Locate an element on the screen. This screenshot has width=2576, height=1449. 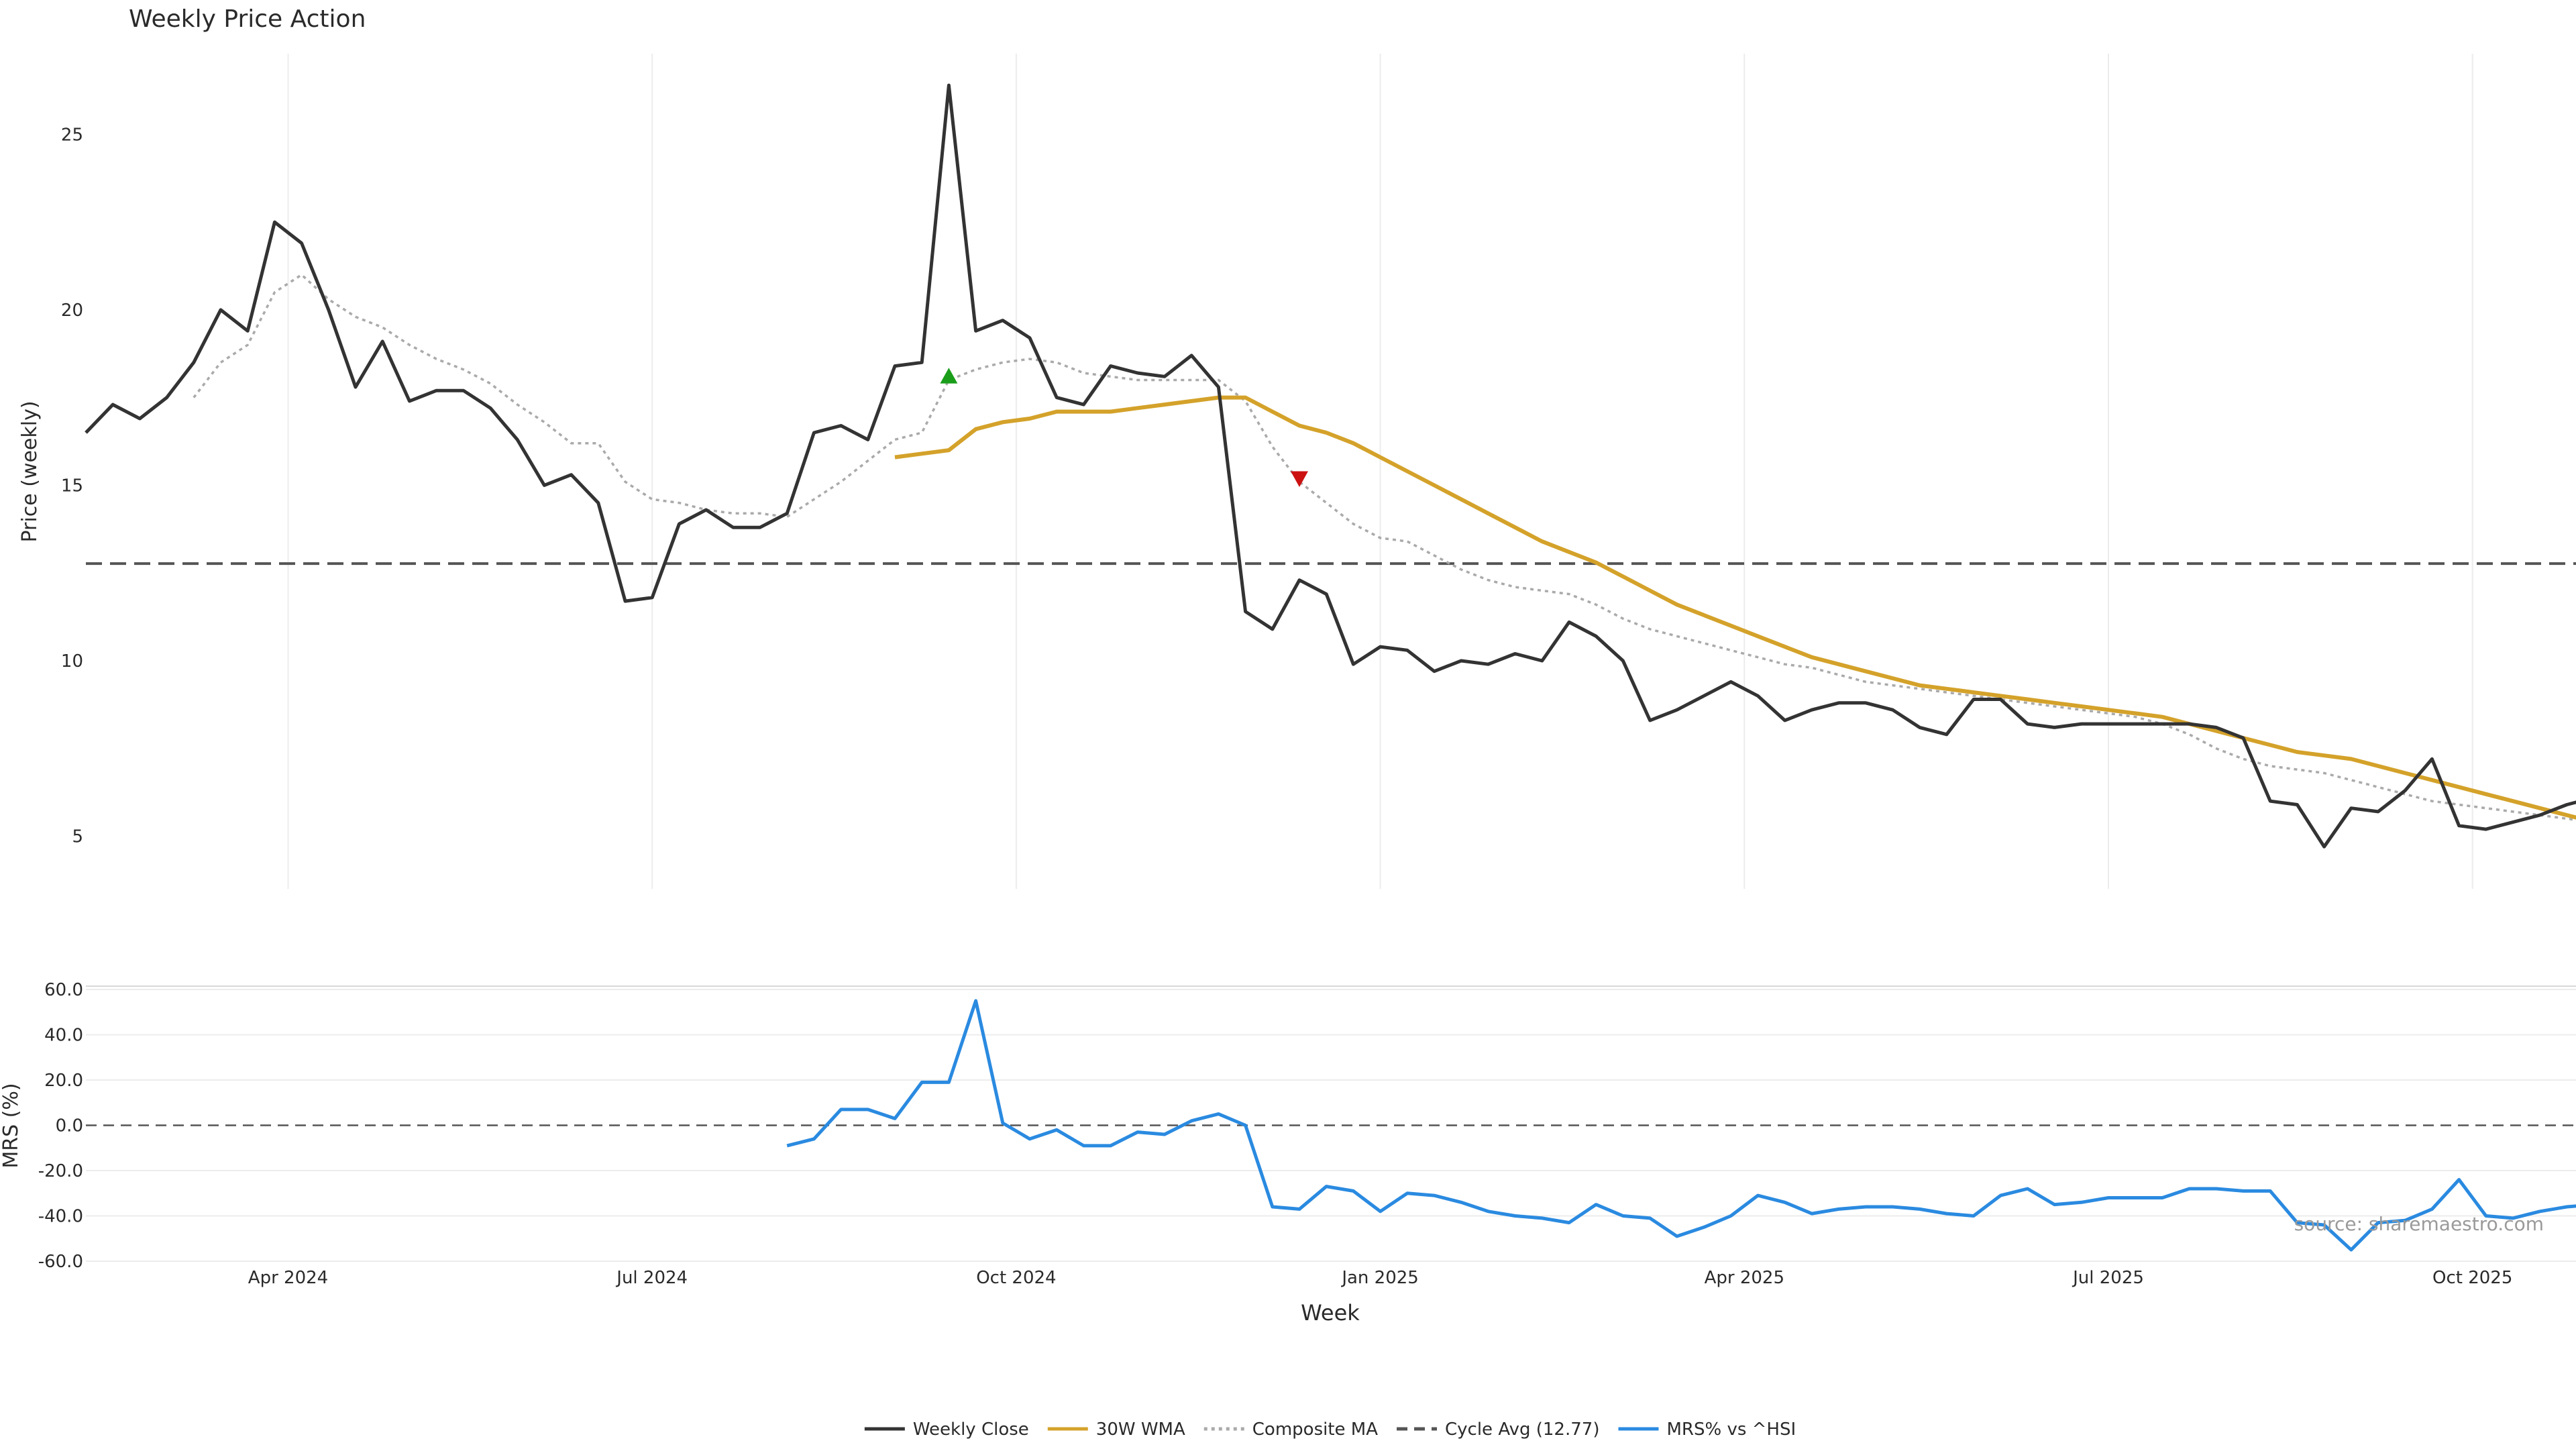
mrs-line is located at coordinates (1681, 1125).